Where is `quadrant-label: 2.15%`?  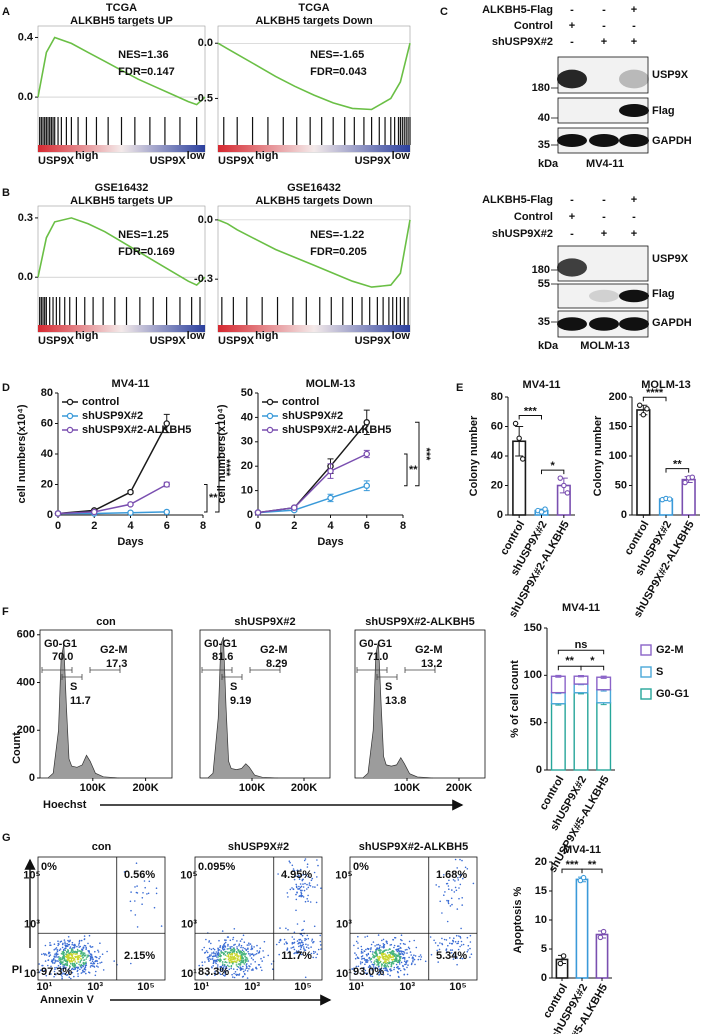 quadrant-label: 2.15% is located at coordinates (139, 956).